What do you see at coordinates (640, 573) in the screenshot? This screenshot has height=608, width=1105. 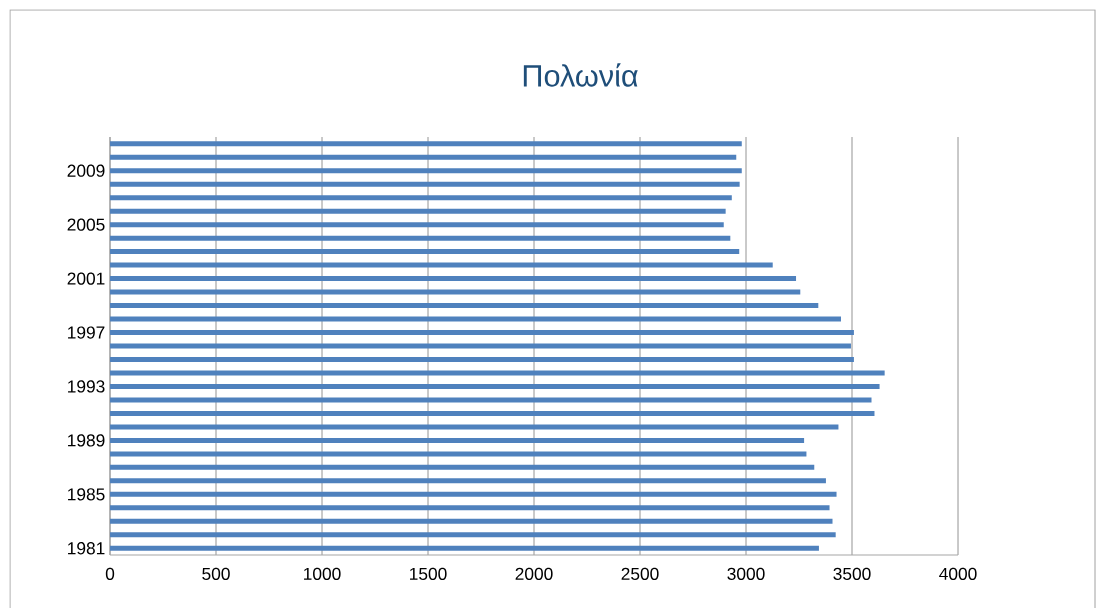 I see `x-tick-label: 2500` at bounding box center [640, 573].